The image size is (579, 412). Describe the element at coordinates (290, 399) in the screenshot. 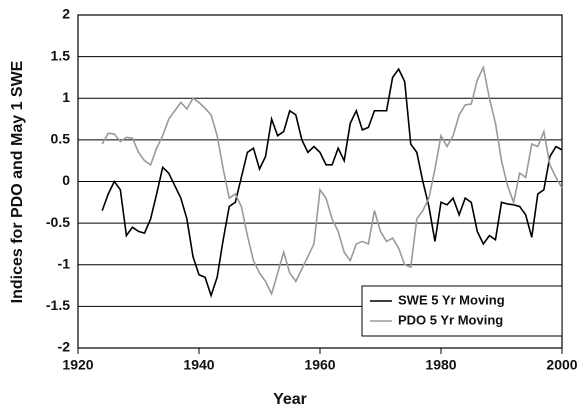

I see `x-axis-label: Year` at that location.